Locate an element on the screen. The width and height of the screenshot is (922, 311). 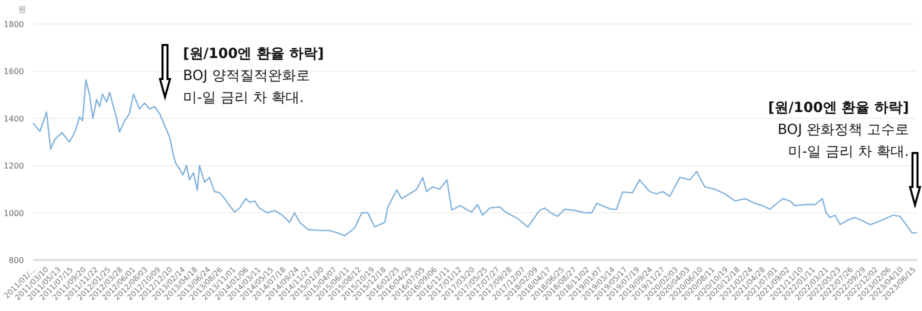
y-tick-label: 1600 is located at coordinates (14, 71).